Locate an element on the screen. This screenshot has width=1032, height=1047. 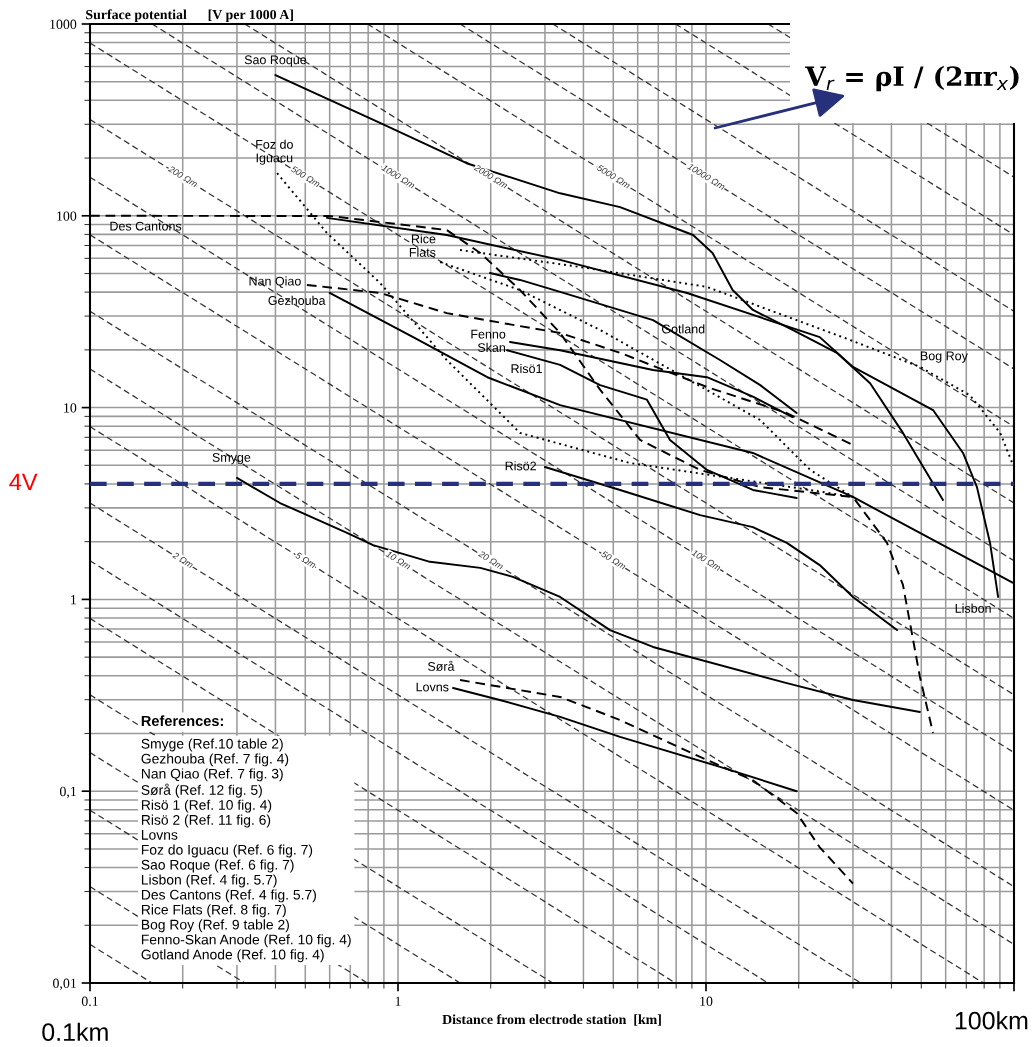
series-label: 5 Ωm is located at coordinates (305, 560).